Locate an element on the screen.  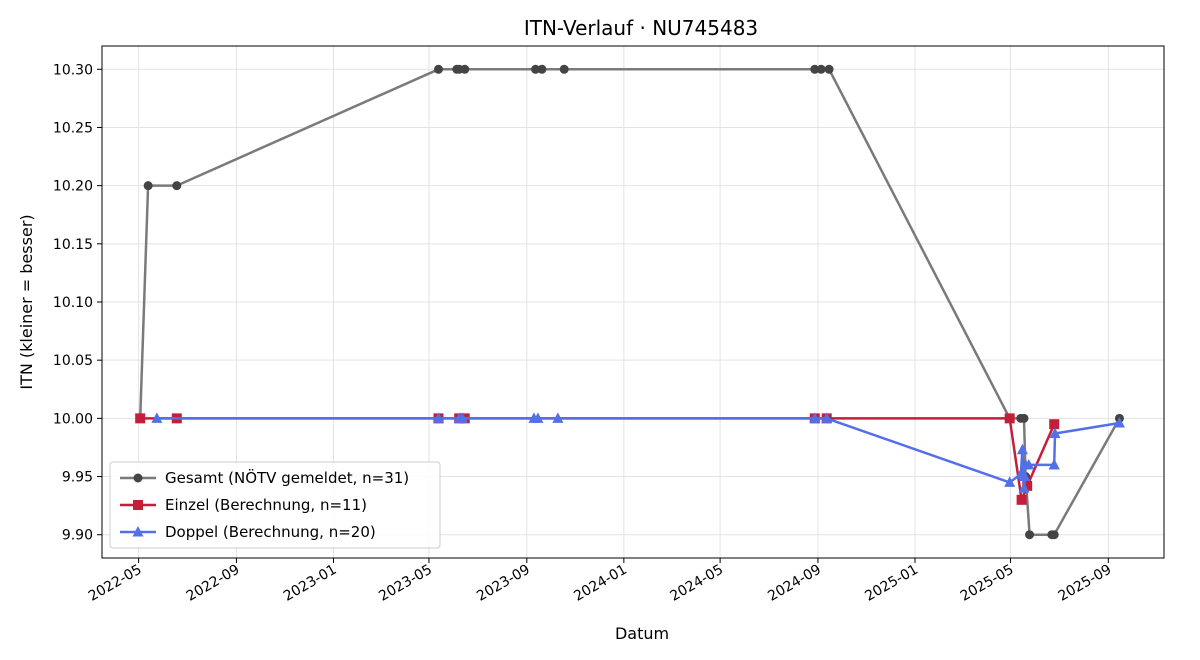
legend-item: Gesamt (NÖTV gemeldet, n=31) is located at coordinates (264, 477).